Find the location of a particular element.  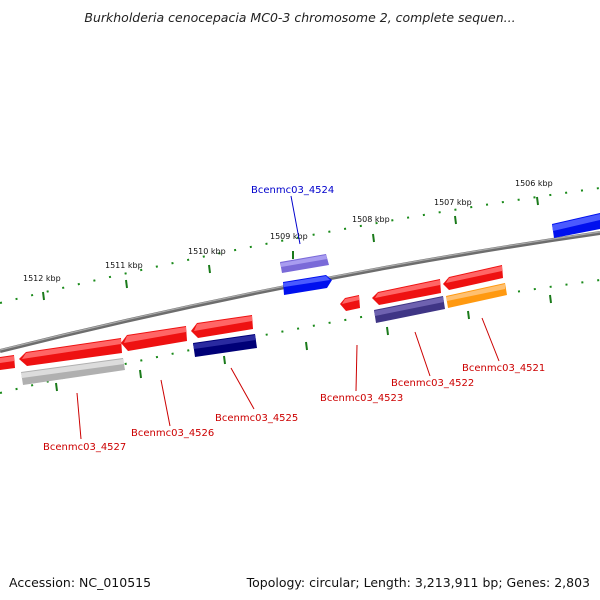

kbp-label: 1506 kbp is located at coordinates (534, 183).